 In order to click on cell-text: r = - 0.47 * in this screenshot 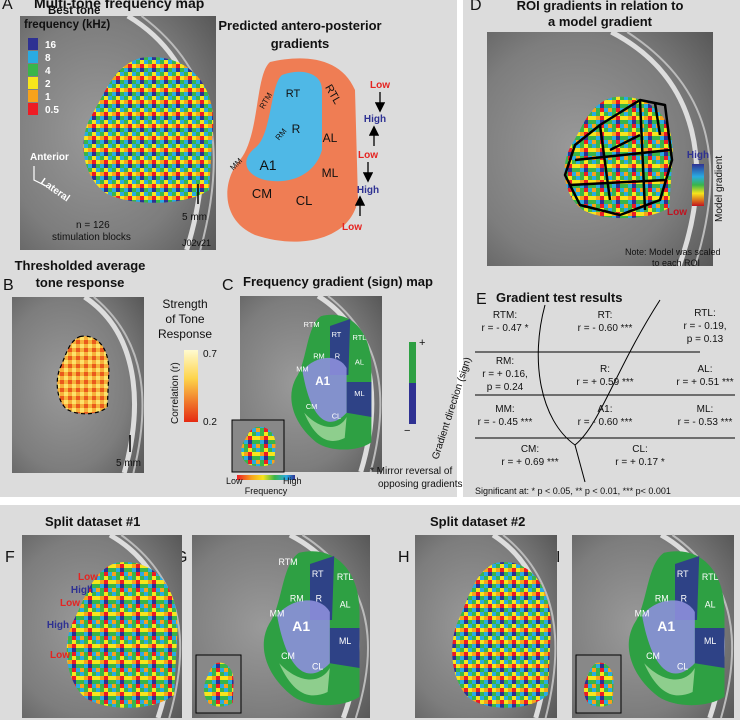, I will do `click(505, 328)`.